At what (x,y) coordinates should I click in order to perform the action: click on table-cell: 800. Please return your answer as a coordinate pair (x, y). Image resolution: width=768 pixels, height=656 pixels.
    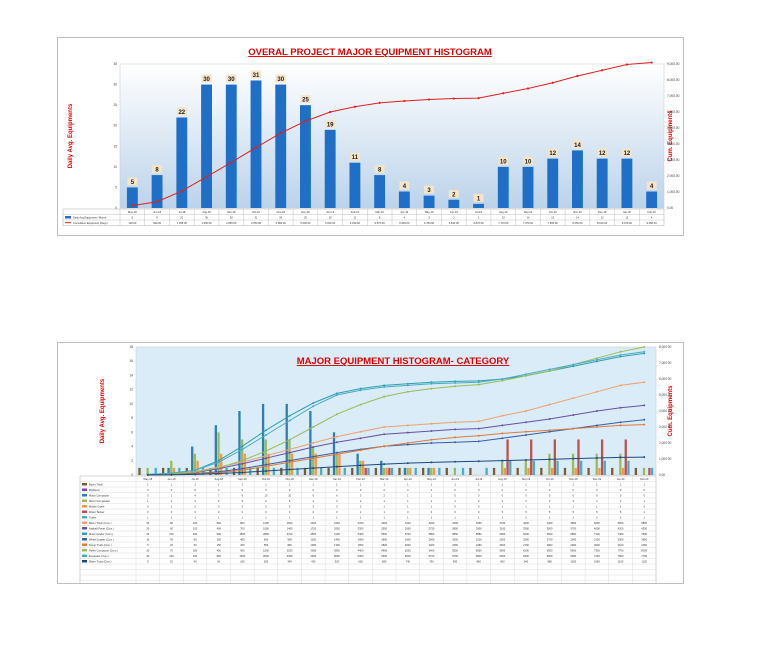
    Looking at the image, I should click on (242, 523).